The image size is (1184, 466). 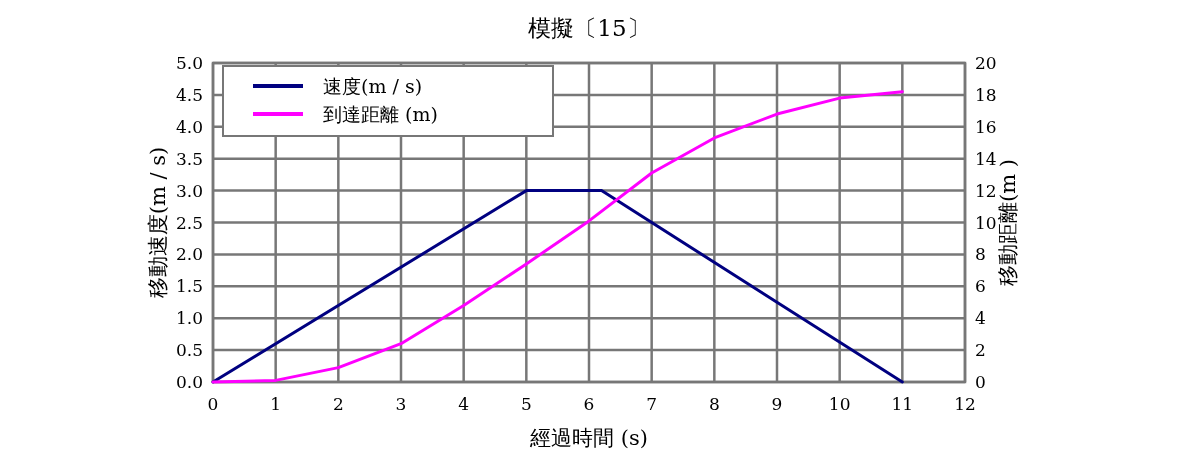 What do you see at coordinates (189, 318) in the screenshot?
I see `y-tick-label: 1.0` at bounding box center [189, 318].